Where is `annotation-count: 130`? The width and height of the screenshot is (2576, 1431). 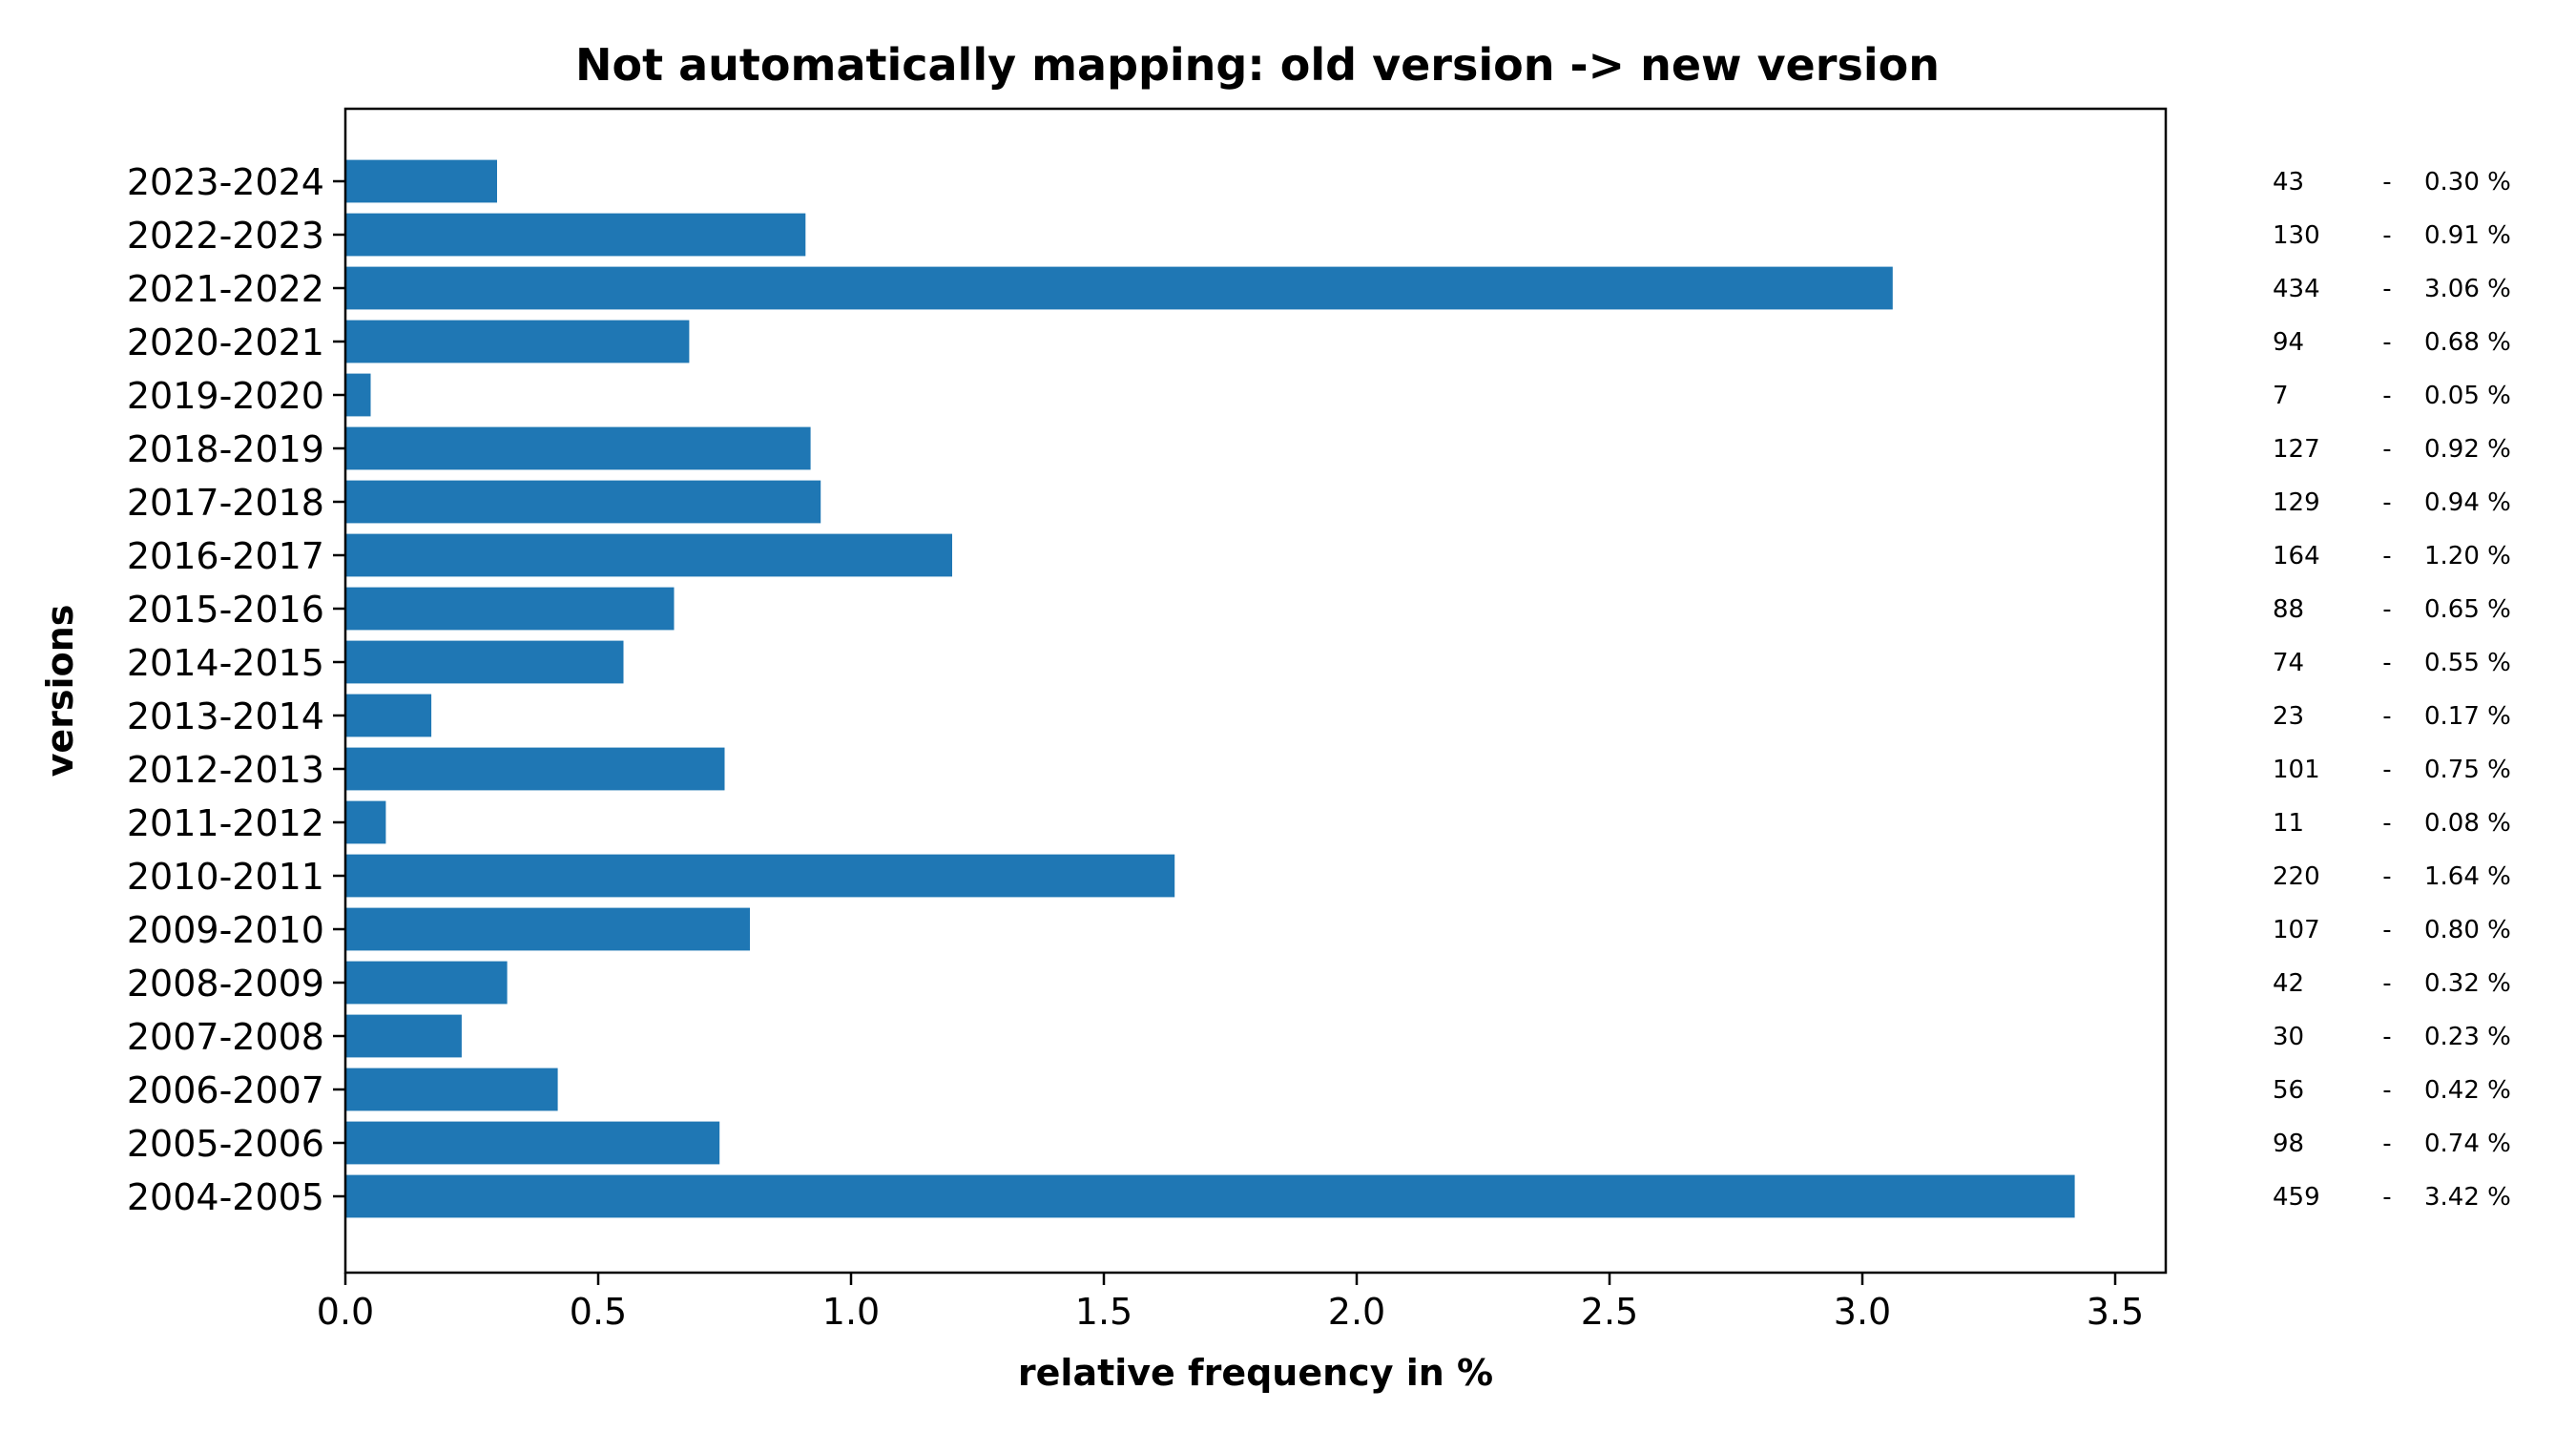 annotation-count: 130 is located at coordinates (2296, 236).